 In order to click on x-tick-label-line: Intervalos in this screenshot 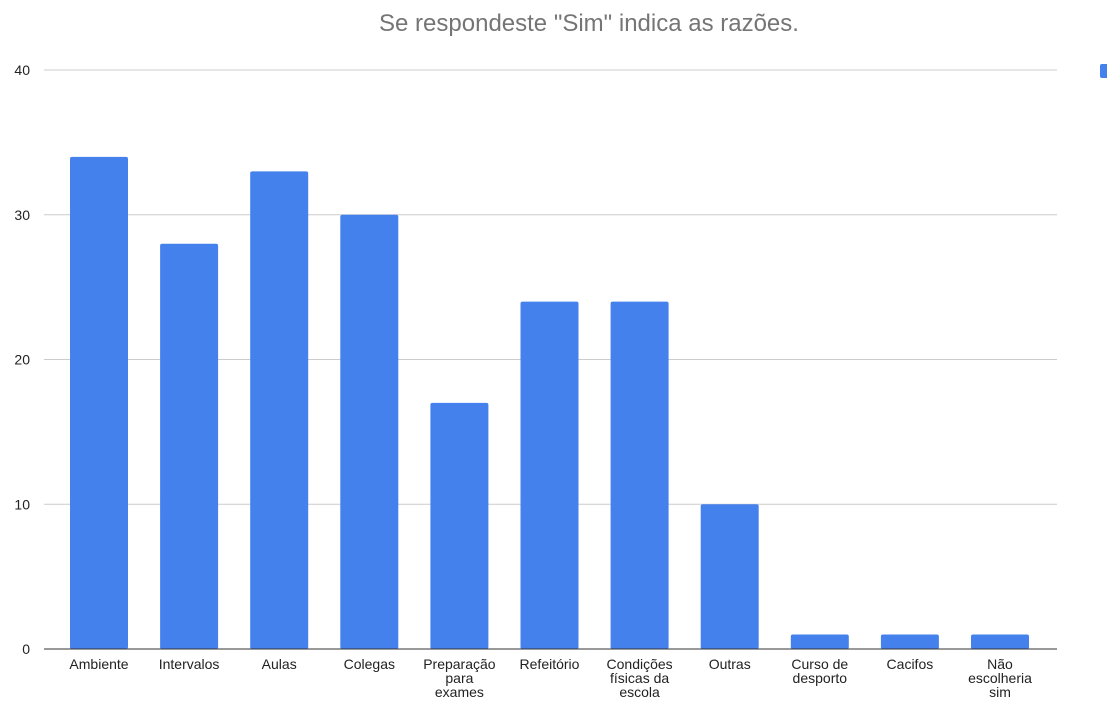, I will do `click(189, 664)`.